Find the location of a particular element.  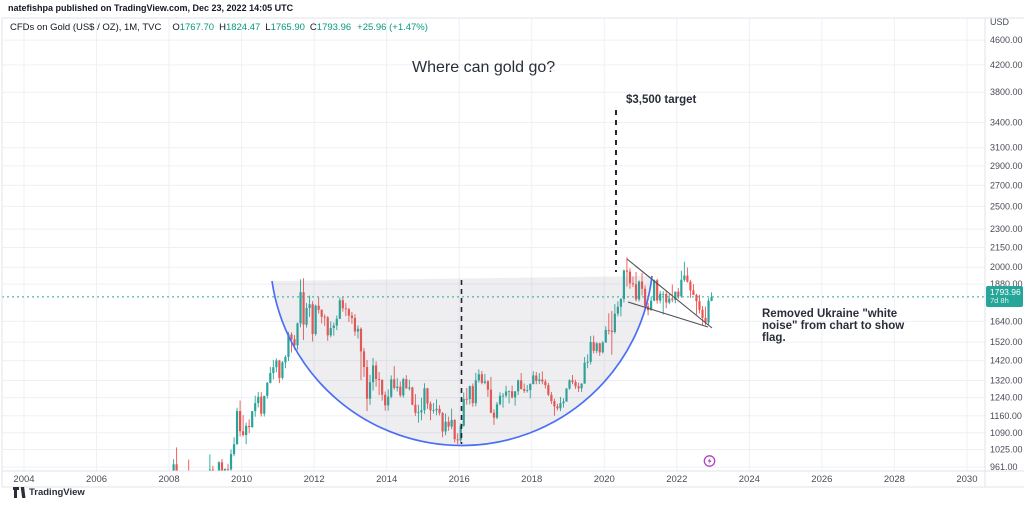

last-price-badge: 1793.96 7d 8h is located at coordinates (1004, 297).